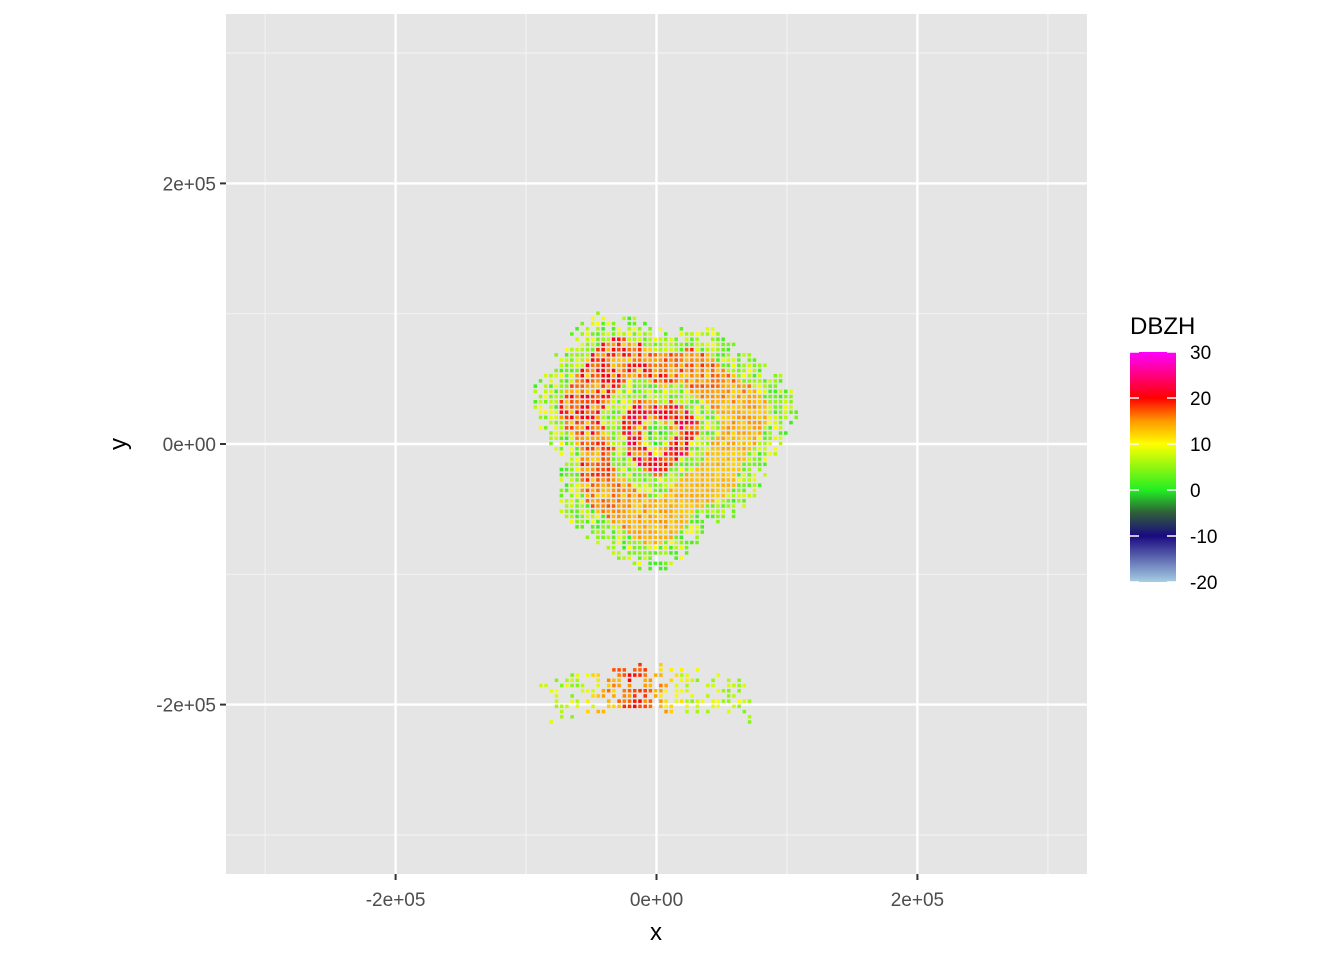  Describe the element at coordinates (1200, 399) in the screenshot. I see `legend-label: 20` at that location.